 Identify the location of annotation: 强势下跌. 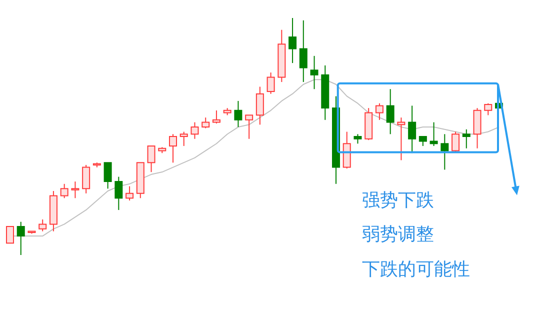
(398, 201).